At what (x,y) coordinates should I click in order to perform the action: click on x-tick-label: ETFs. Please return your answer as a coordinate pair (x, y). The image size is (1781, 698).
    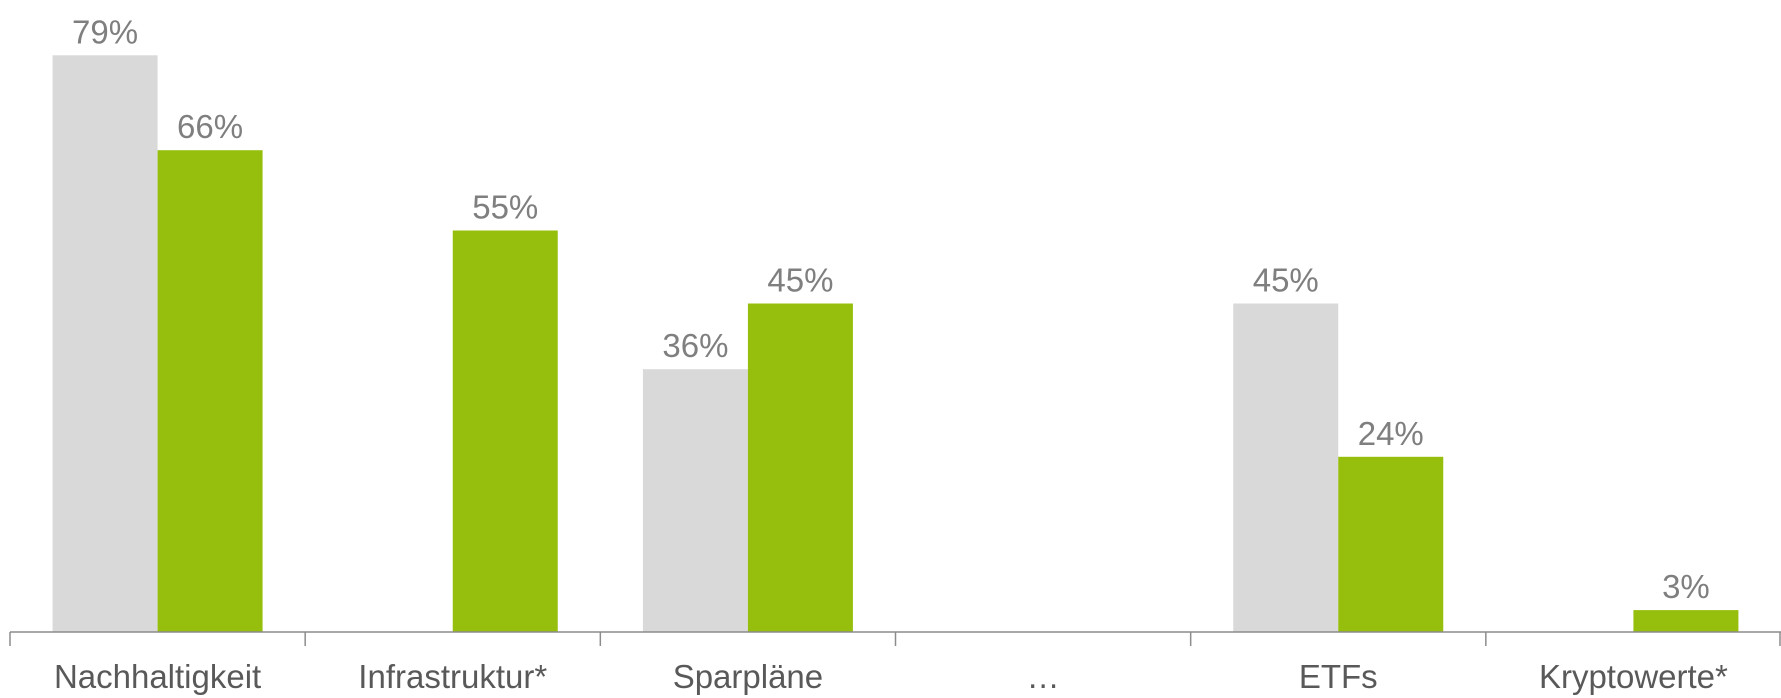
    Looking at the image, I should click on (1338, 676).